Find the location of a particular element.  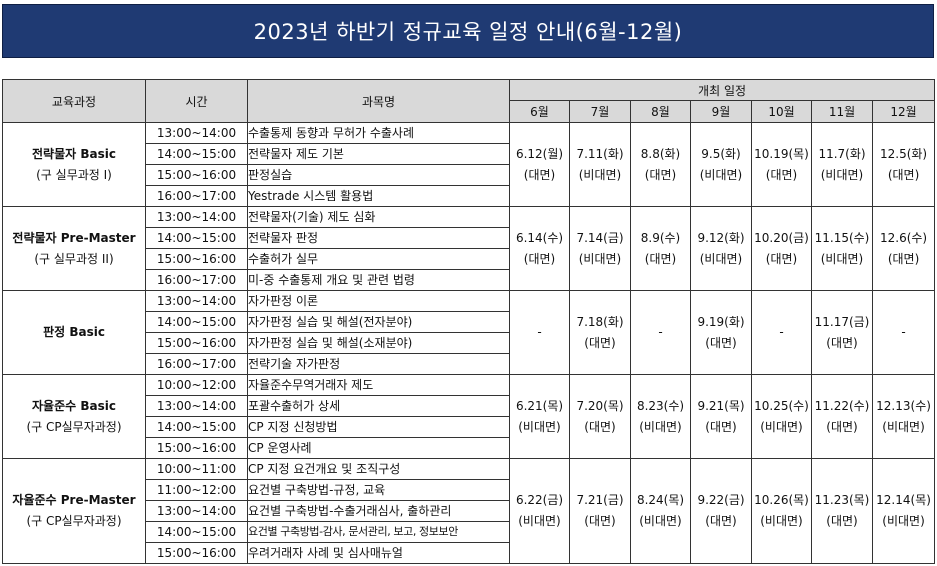

session-subject: 전략기술 자가판정 is located at coordinates (378, 364).